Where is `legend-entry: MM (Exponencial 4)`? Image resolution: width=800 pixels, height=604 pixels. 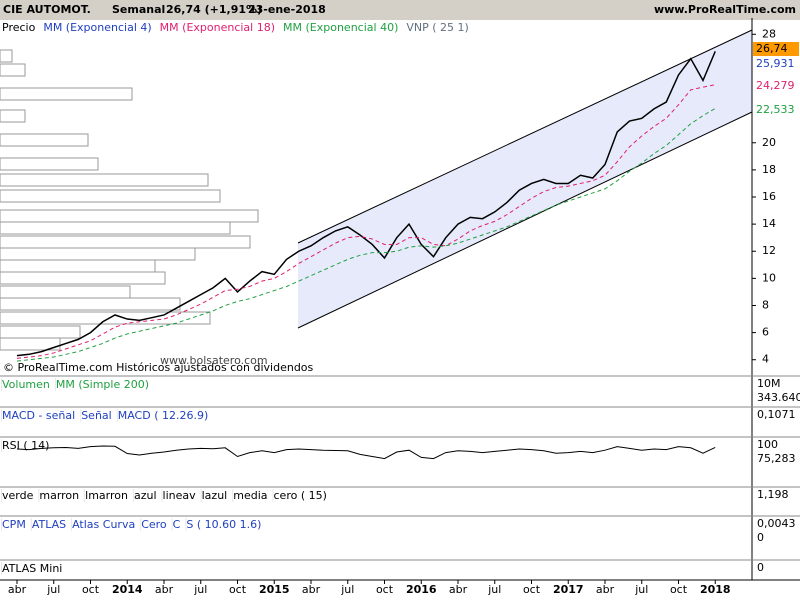 legend-entry: MM (Exponencial 4) is located at coordinates (97, 27).